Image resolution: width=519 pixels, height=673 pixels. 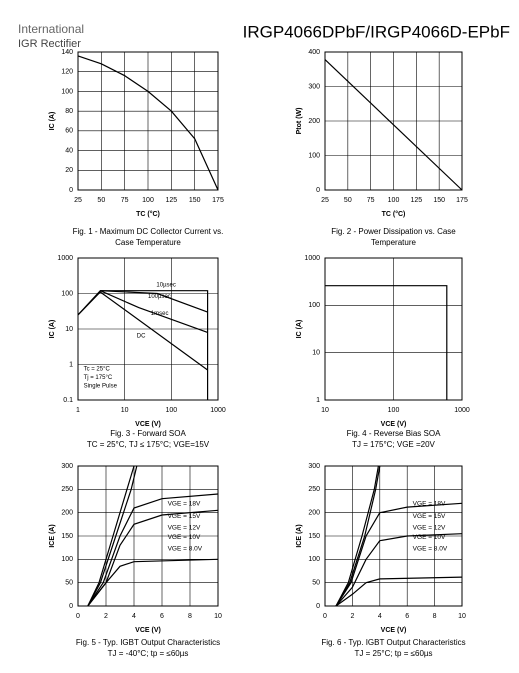 What do you see at coordinates (98, 378) in the screenshot?
I see `annotation: Tj = 175°C` at bounding box center [98, 378].